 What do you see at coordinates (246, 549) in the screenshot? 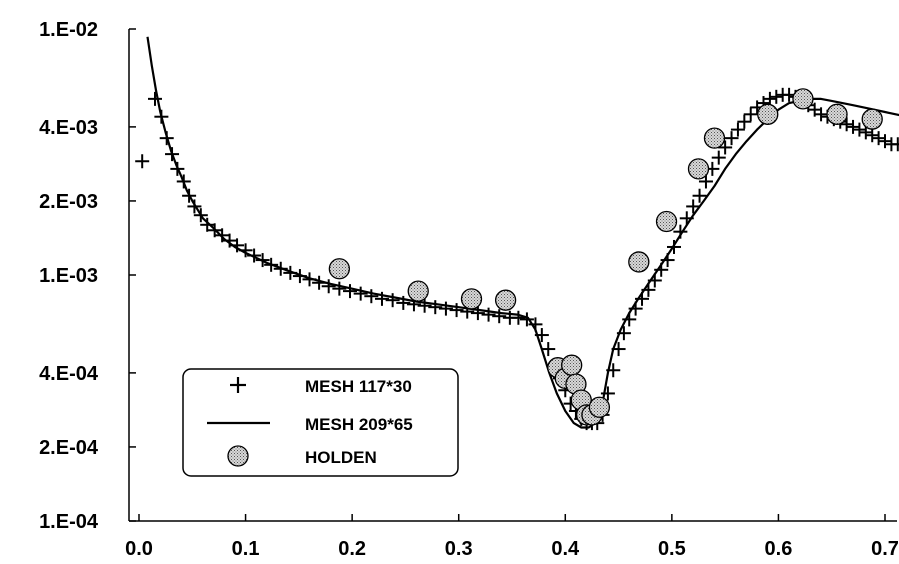
I see `x-tick-label: 0.1` at bounding box center [246, 549].